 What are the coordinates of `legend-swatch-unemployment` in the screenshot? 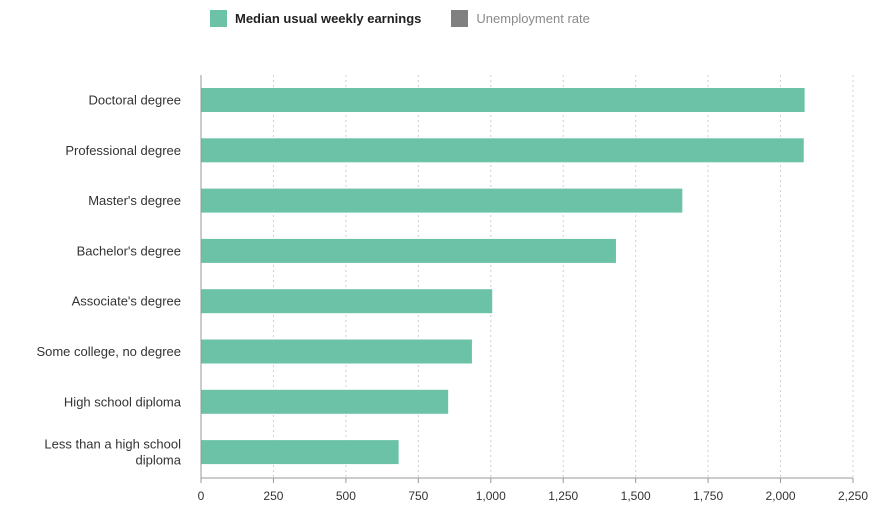 It's located at (460, 18).